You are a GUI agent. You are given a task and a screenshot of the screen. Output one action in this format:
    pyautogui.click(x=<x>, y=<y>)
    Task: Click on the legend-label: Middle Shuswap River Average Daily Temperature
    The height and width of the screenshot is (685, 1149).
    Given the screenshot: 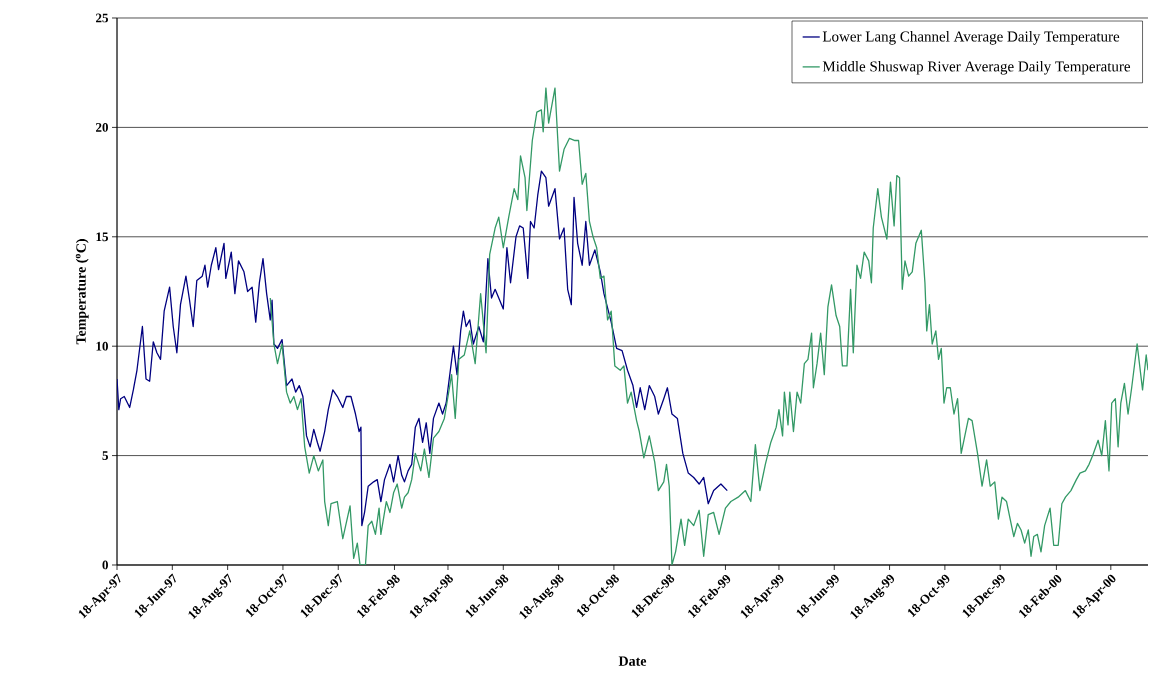 What is the action you would take?
    pyautogui.click(x=976, y=67)
    